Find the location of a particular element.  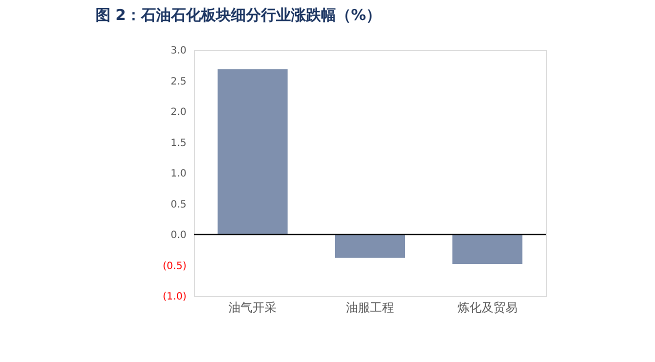

y-tick-label: (0.5) is located at coordinates (174, 266).